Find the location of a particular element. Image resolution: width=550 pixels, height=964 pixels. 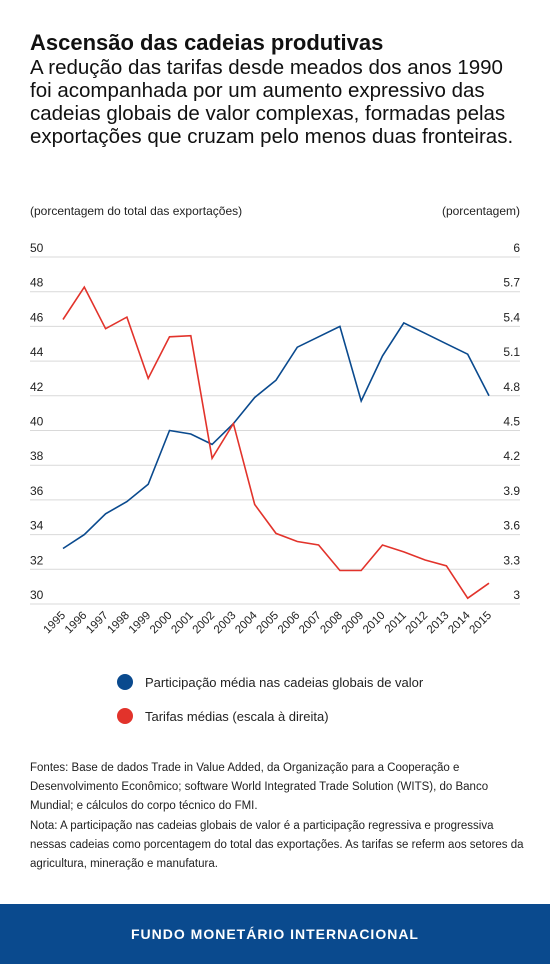

right-tick-label: 4.2 is located at coordinates (511, 456).